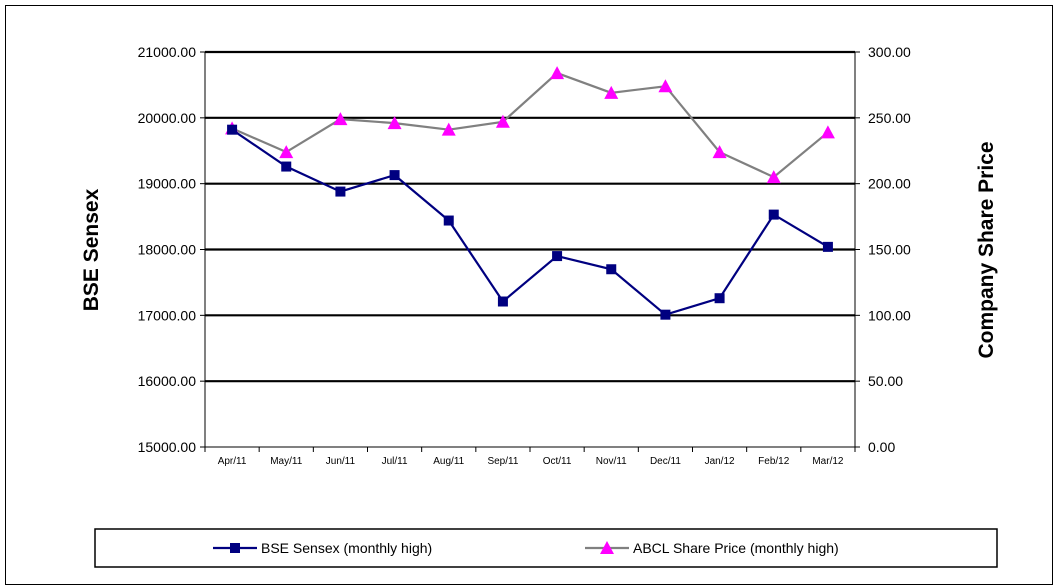 This screenshot has width=1059, height=585. Describe the element at coordinates (889, 118) in the screenshot. I see `right-tick-label: 250.00` at that location.